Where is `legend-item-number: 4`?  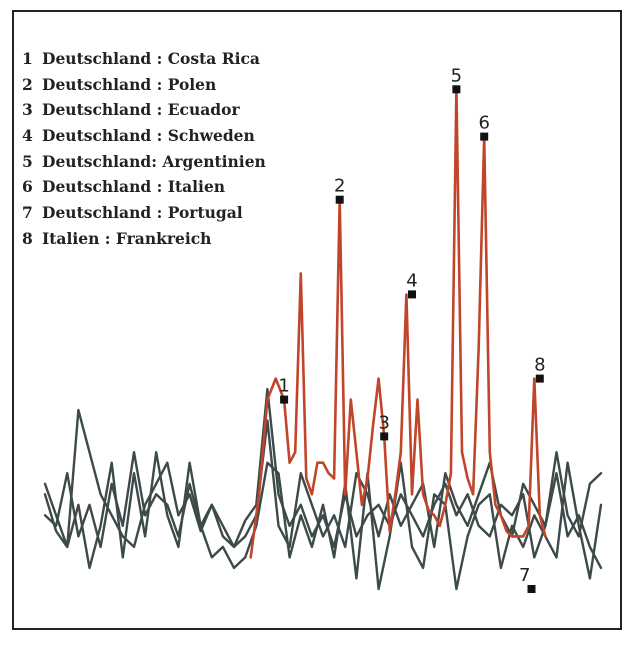 legend-item-number: 4 is located at coordinates (27, 136).